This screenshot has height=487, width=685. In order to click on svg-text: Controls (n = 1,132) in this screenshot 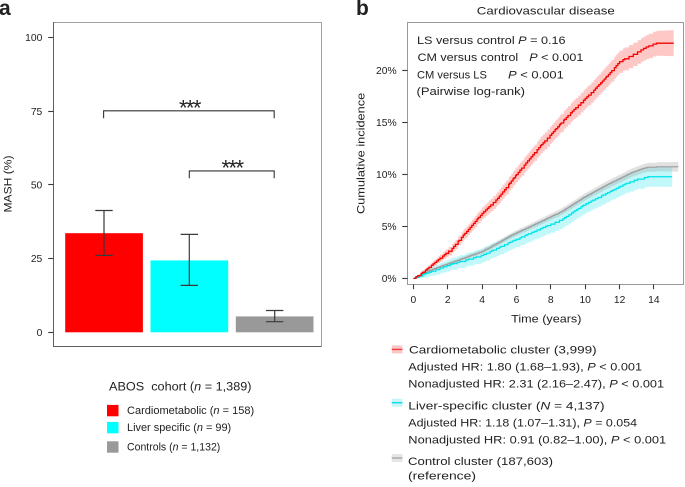, I will do `click(174, 447)`.